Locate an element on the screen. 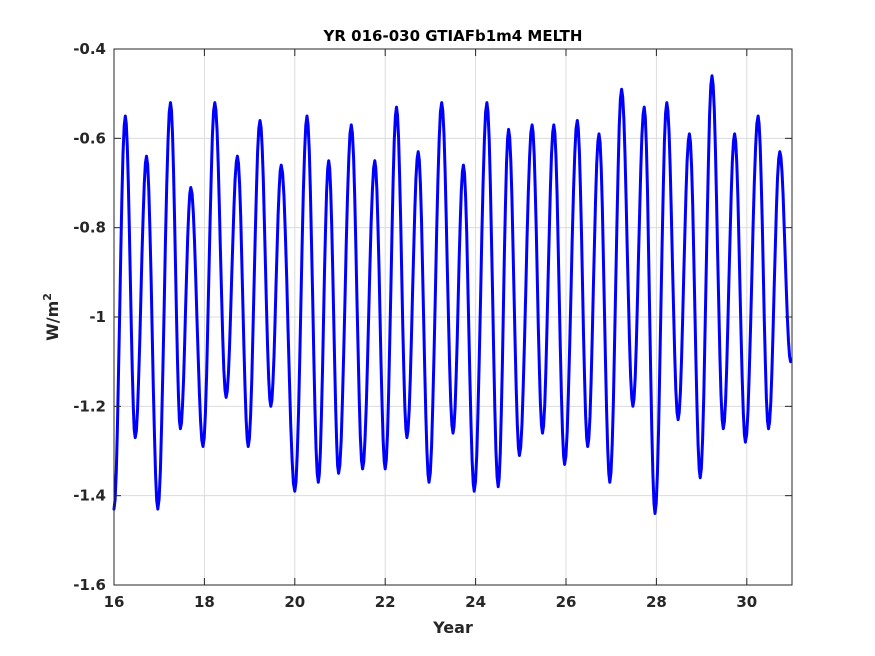  x-tick-label: 28 is located at coordinates (656, 602).